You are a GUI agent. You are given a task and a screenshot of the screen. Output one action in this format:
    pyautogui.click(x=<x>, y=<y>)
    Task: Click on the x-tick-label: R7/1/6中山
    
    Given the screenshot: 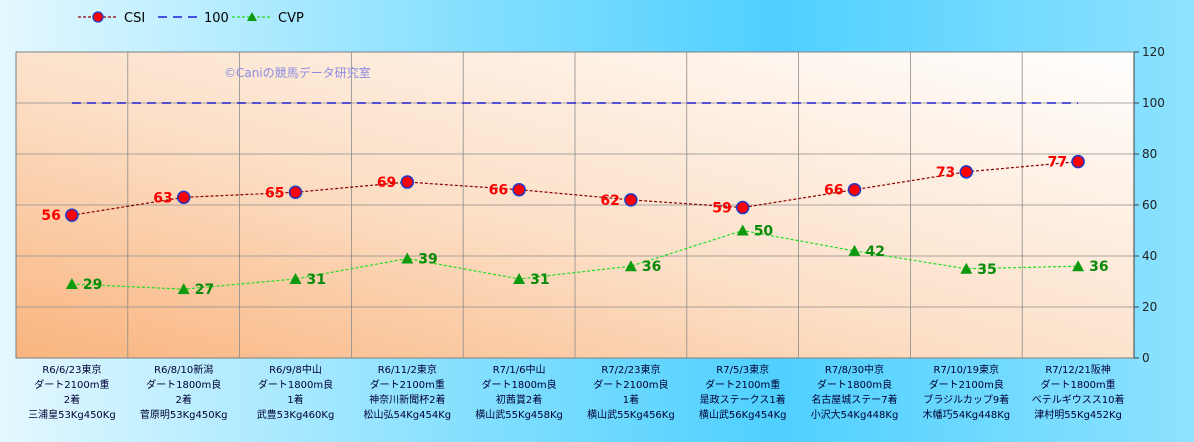 What is the action you would take?
    pyautogui.click(x=519, y=369)
    